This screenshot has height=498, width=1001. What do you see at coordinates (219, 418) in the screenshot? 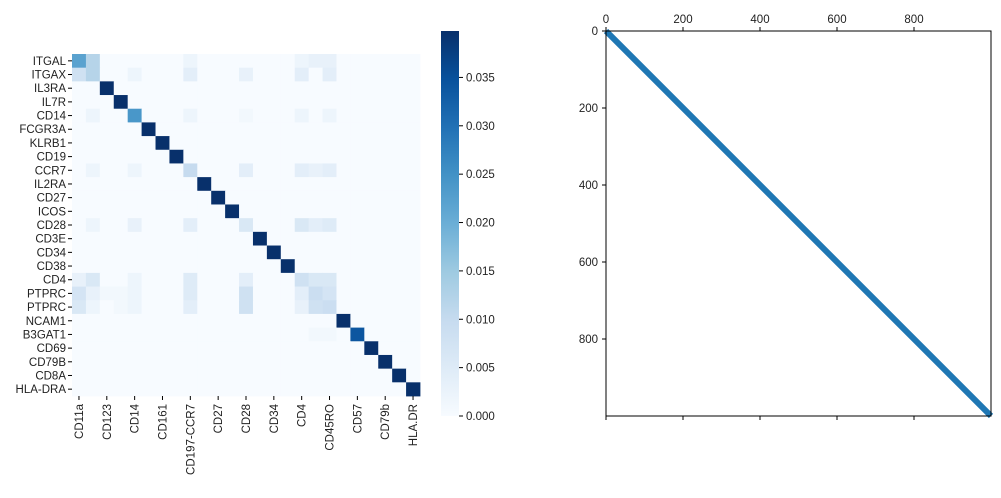
I see `column-tick-label: CD27` at bounding box center [219, 418].